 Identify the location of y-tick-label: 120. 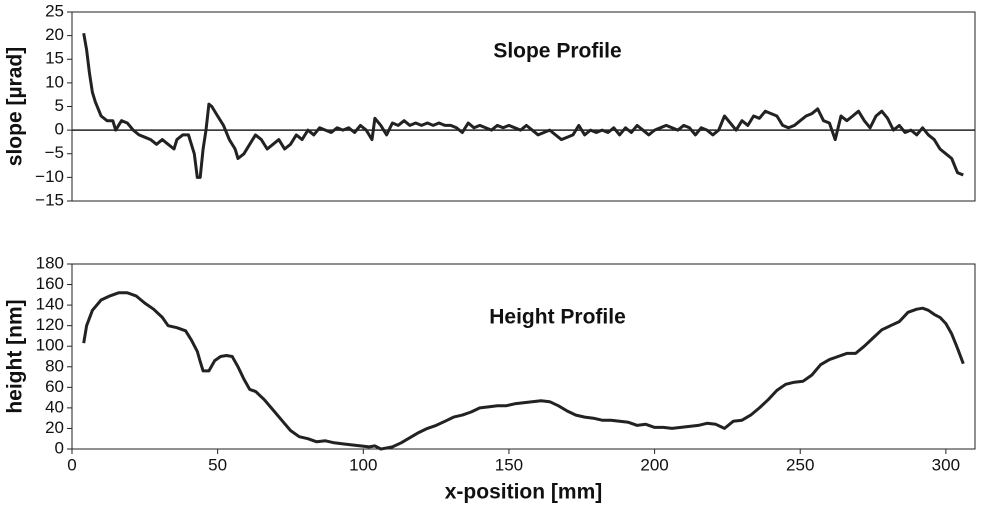
(50, 324).